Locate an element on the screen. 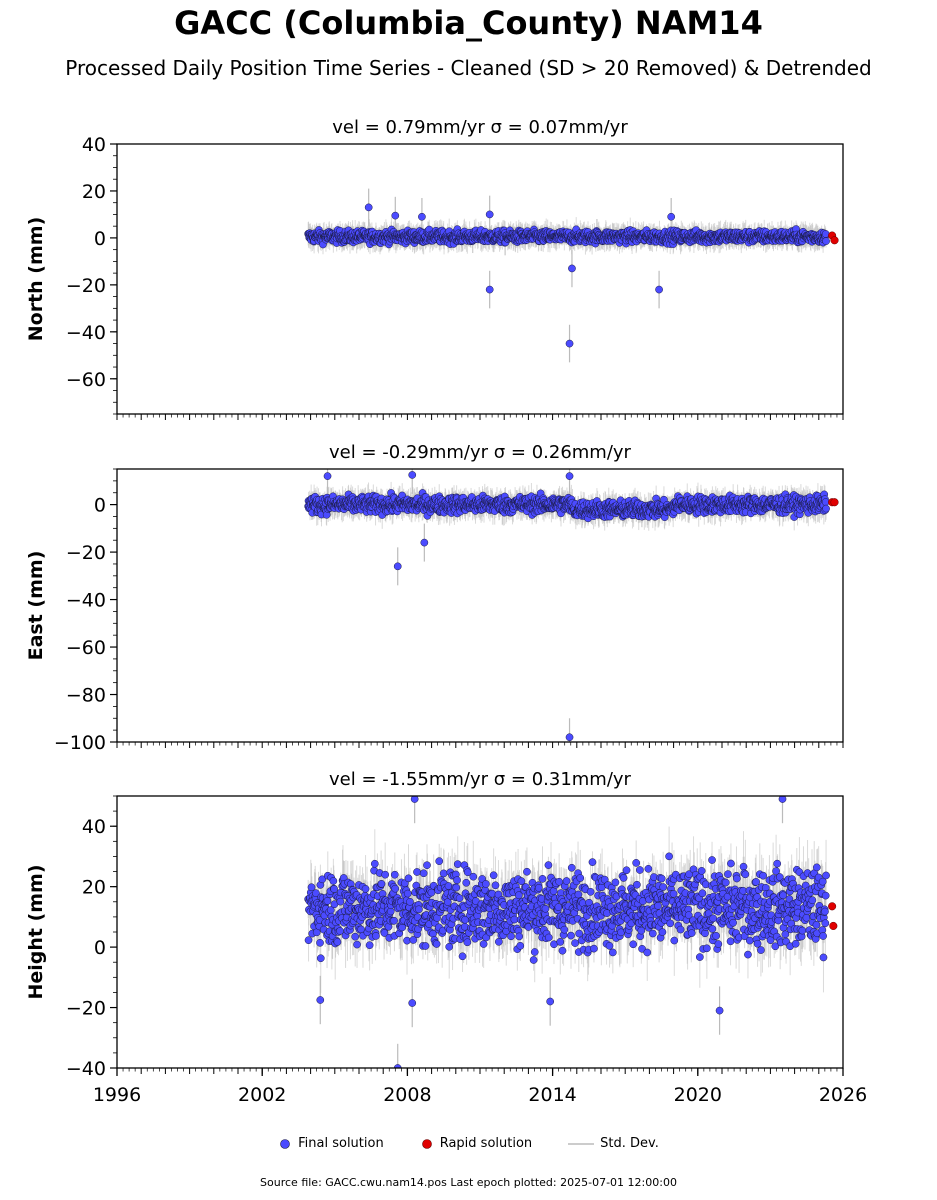 Image resolution: width=937 pixels, height=1200 pixels. y-axis-label-north: North (mm) is located at coordinates (36, 279).